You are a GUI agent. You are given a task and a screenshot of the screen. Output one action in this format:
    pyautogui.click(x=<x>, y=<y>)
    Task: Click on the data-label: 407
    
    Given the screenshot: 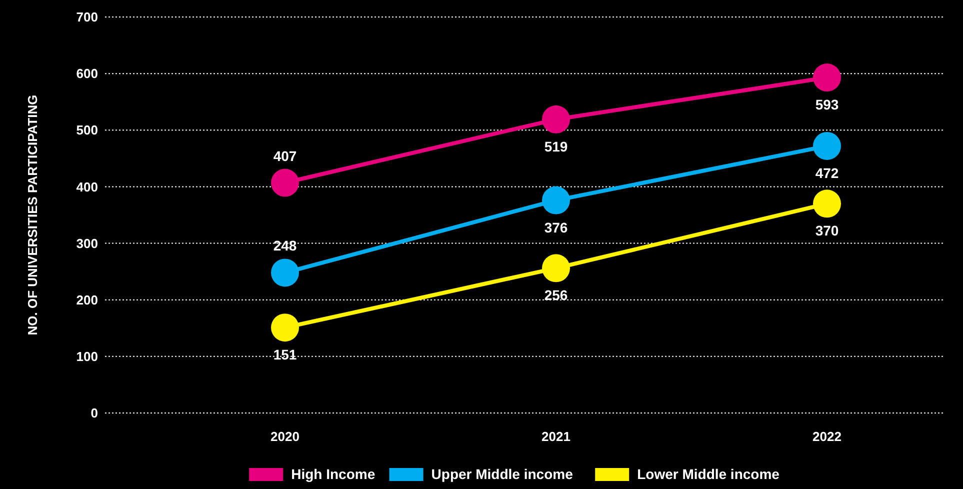 What is the action you would take?
    pyautogui.click(x=285, y=156)
    